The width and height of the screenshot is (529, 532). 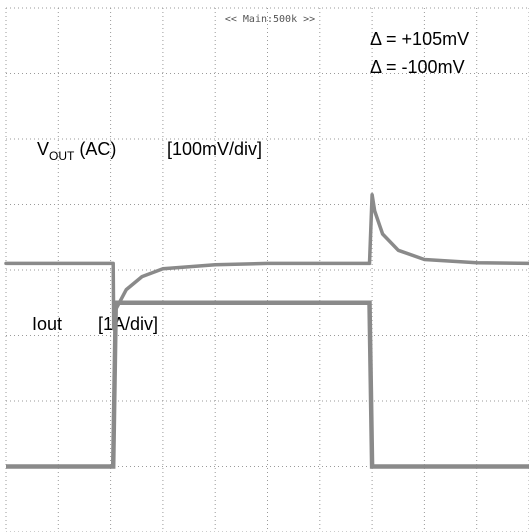 I want to click on delta-negative-annotation: Δ = -100mV, so click(x=417, y=67).